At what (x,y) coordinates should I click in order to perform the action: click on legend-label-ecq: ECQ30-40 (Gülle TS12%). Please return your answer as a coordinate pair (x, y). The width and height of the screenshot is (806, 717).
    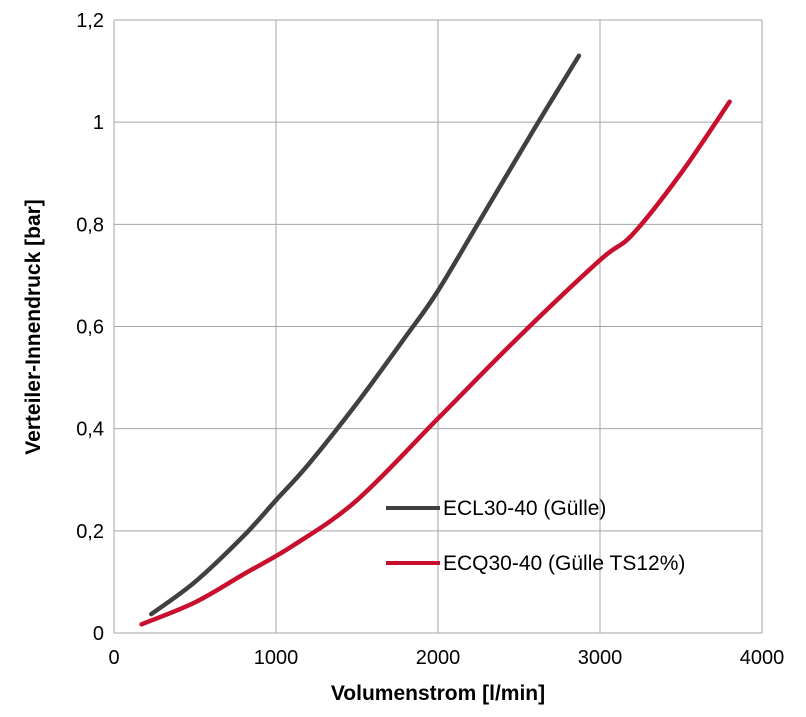
    Looking at the image, I should click on (564, 563).